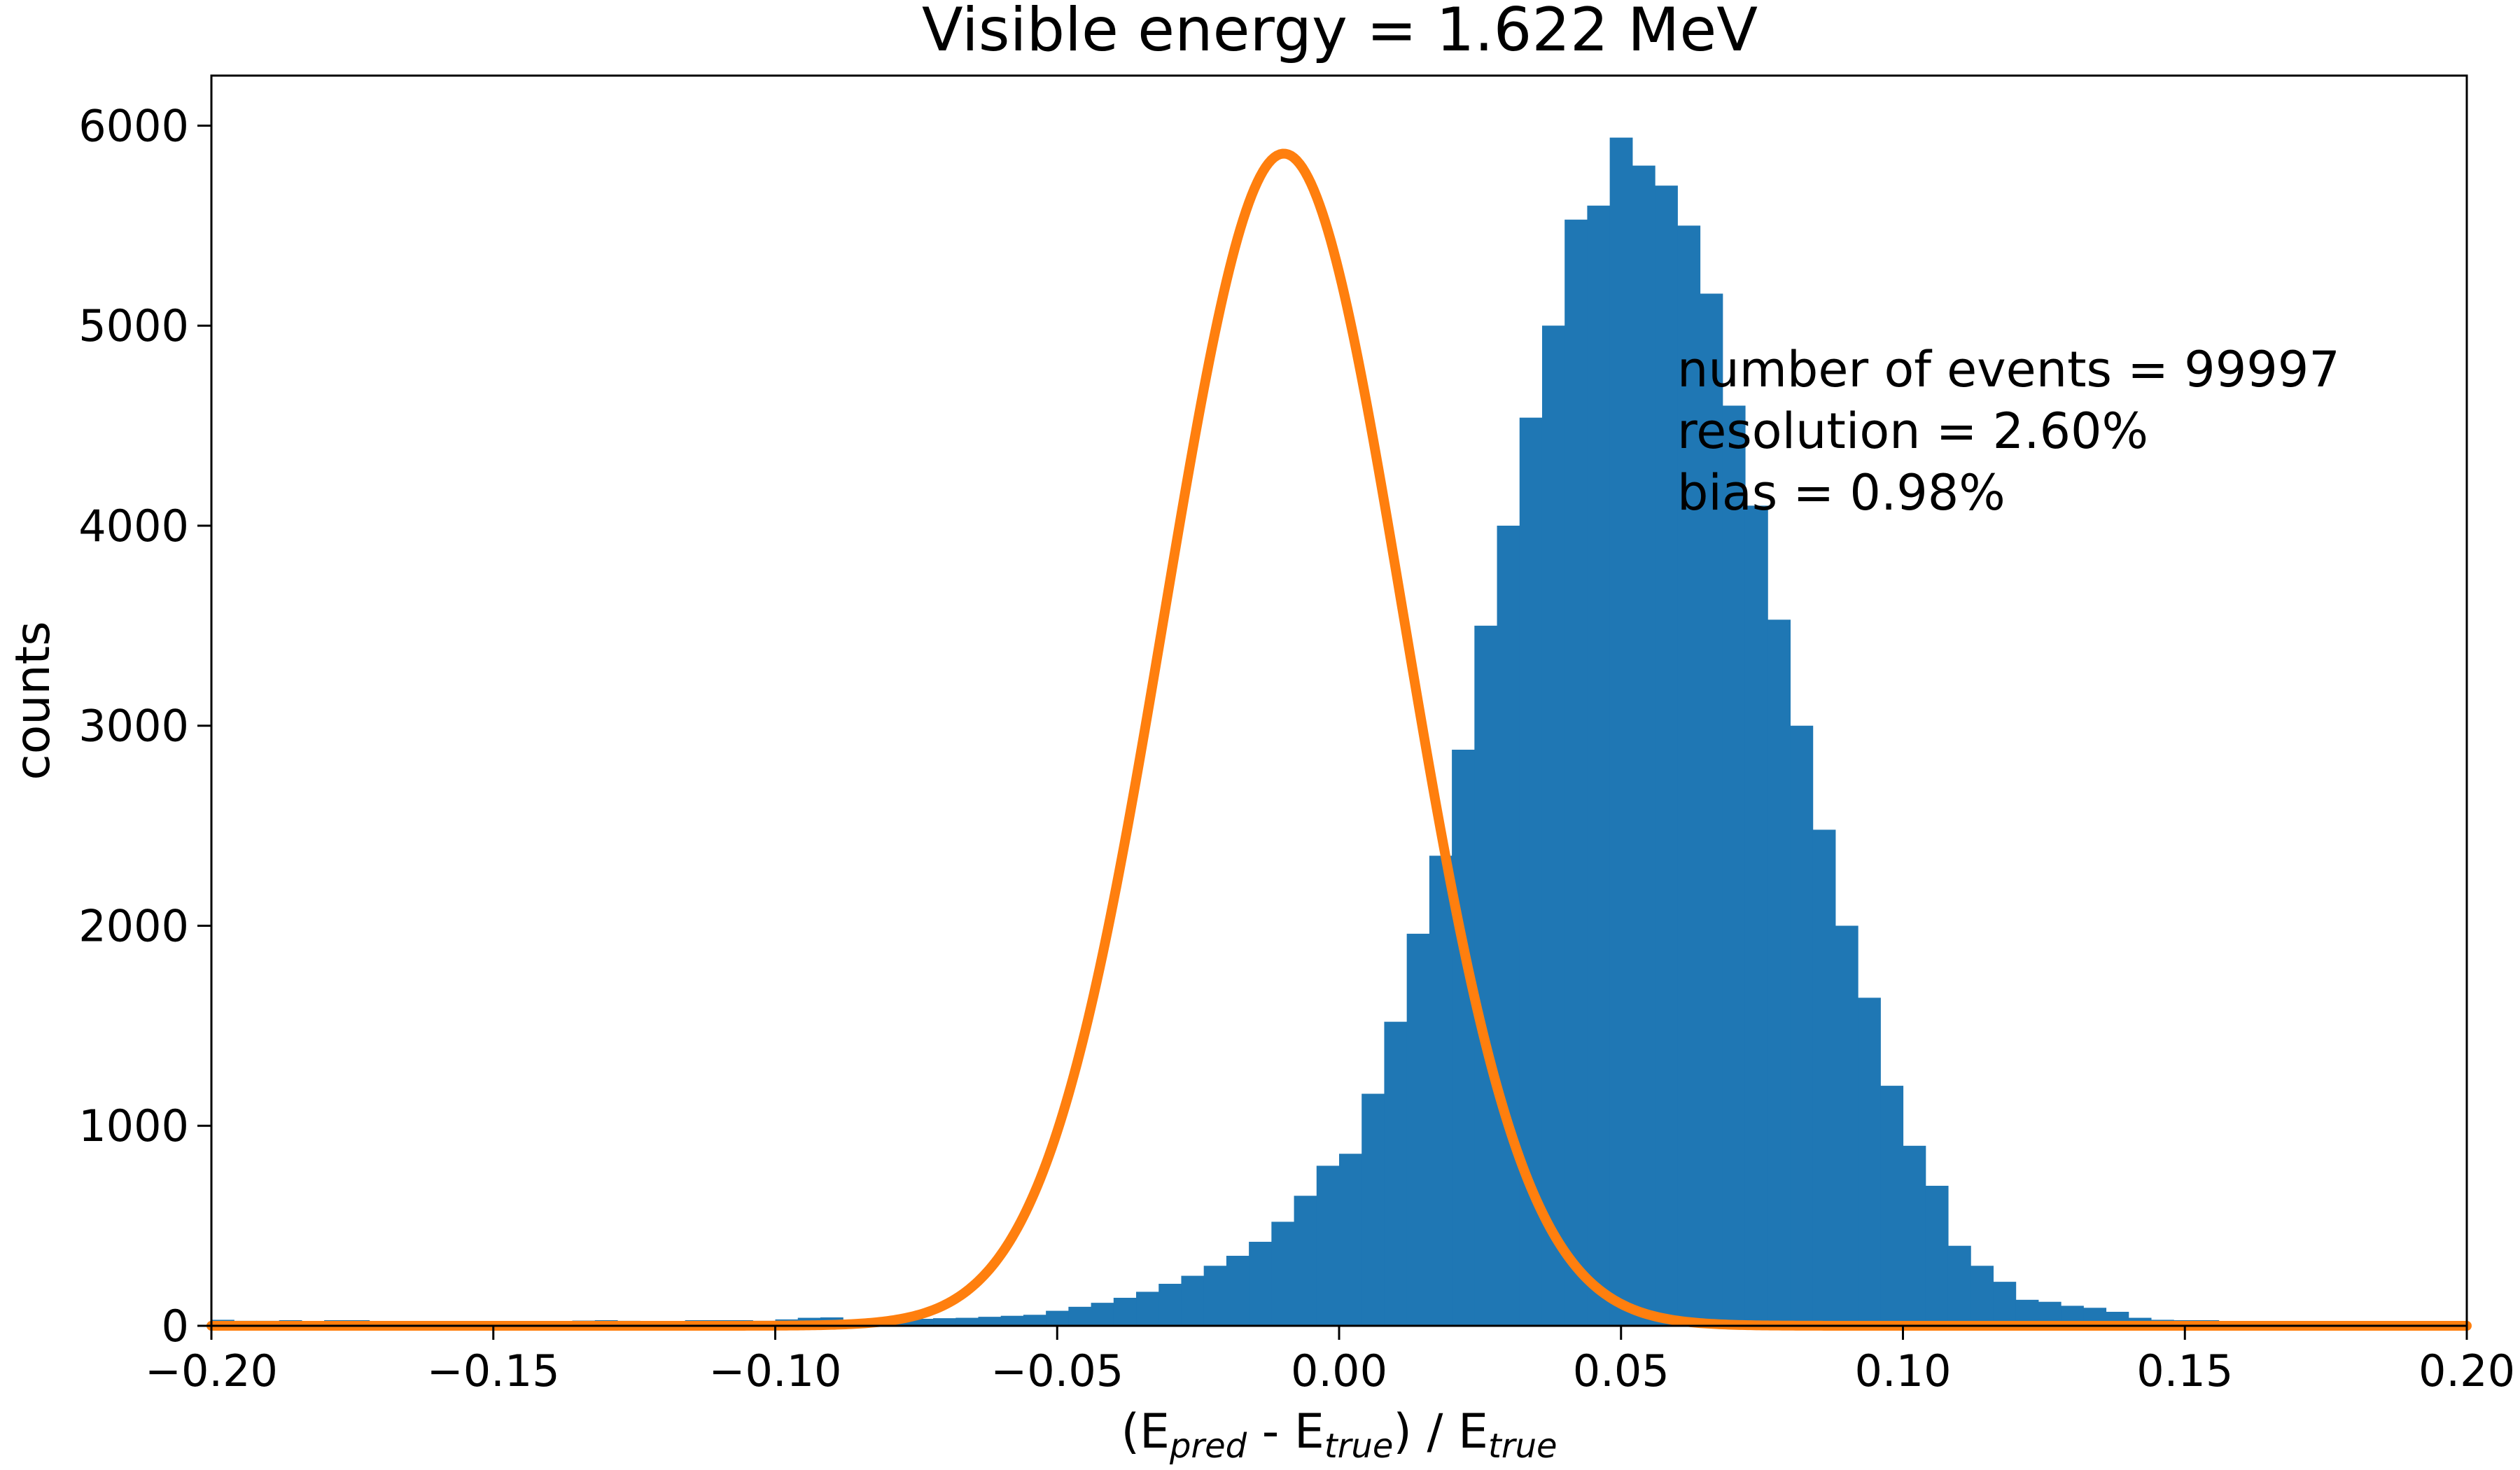 The height and width of the screenshot is (1470, 2520). What do you see at coordinates (33, 700) in the screenshot?
I see `y-axis-label: counts` at bounding box center [33, 700].